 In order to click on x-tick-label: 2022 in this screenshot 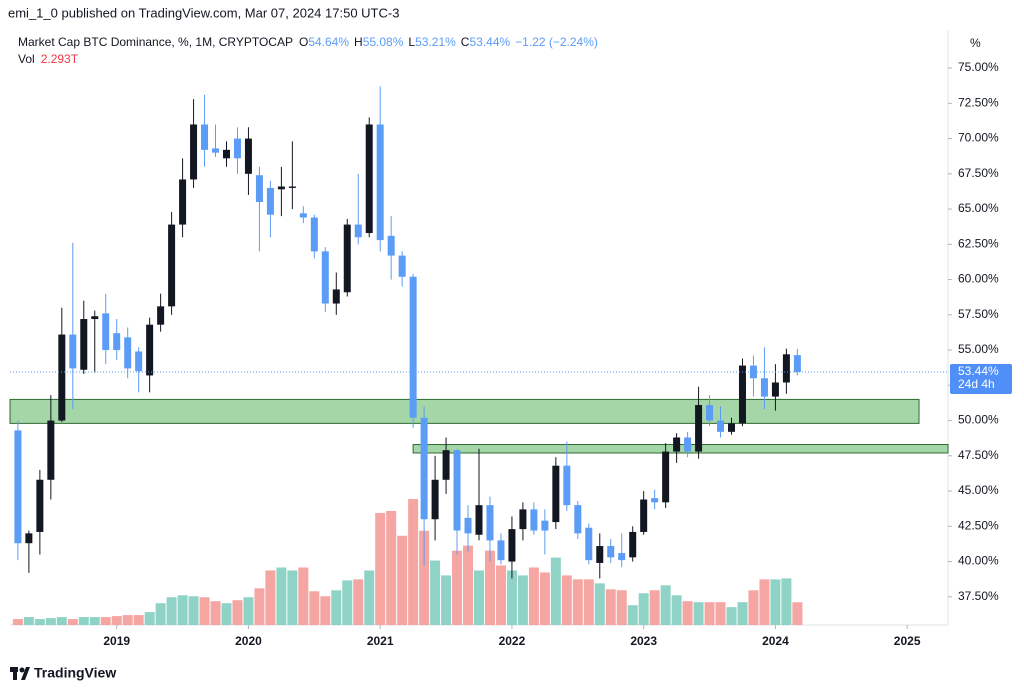, I will do `click(512, 641)`.